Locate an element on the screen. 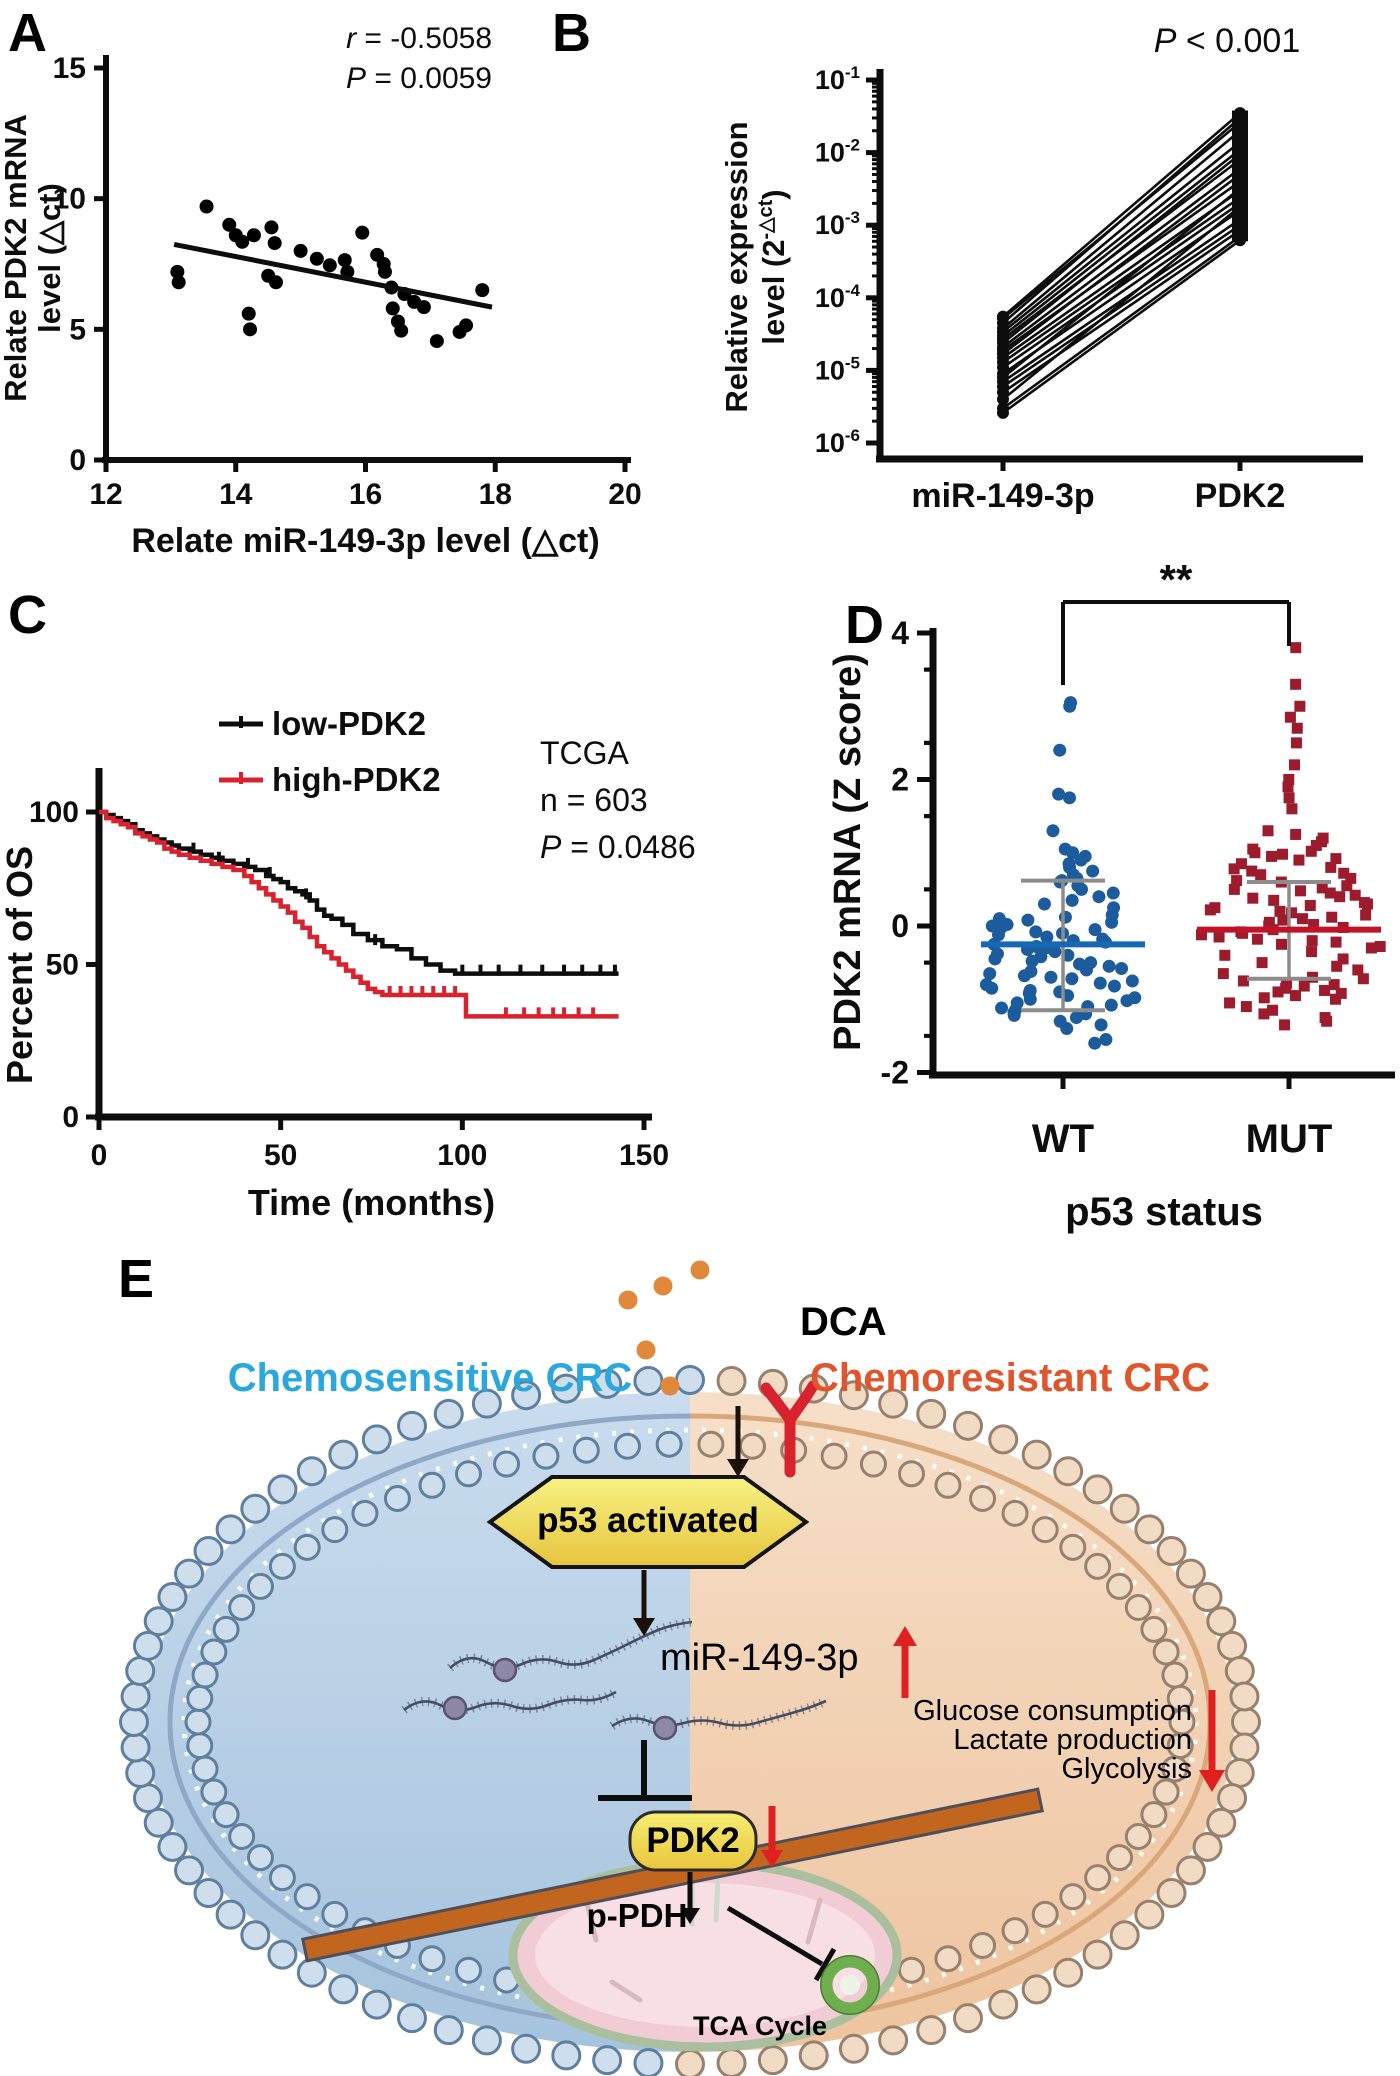 This screenshot has height=2076, width=1400. svg-text: 10-2 is located at coordinates (837, 152).